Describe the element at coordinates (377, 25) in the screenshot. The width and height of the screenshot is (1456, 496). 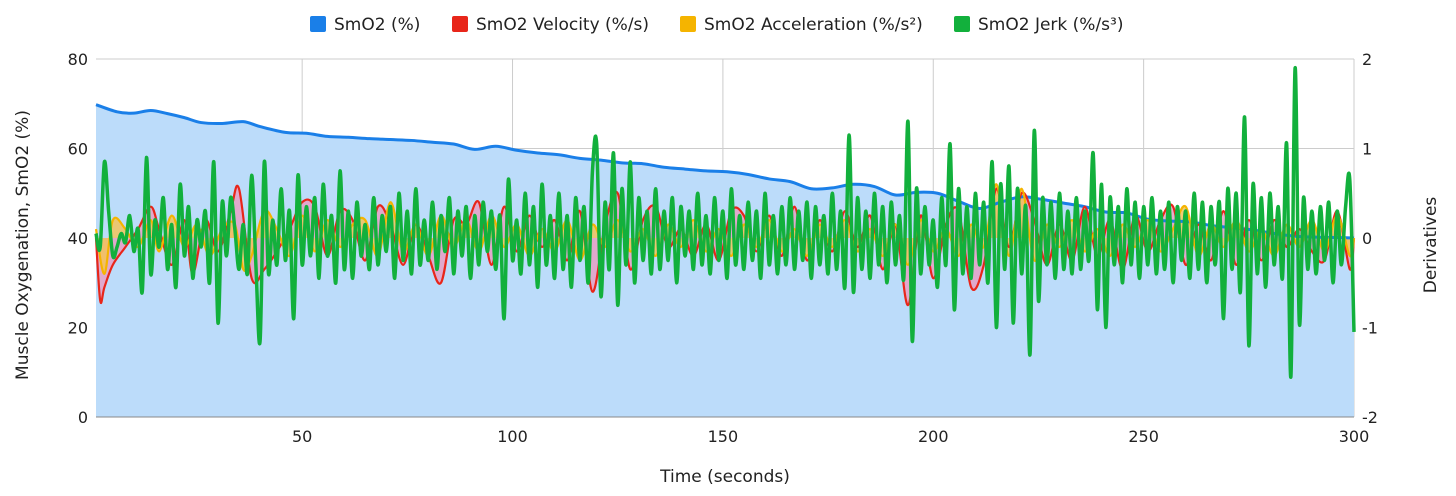
I see `legend-label: SmO2 (%)` at that location.